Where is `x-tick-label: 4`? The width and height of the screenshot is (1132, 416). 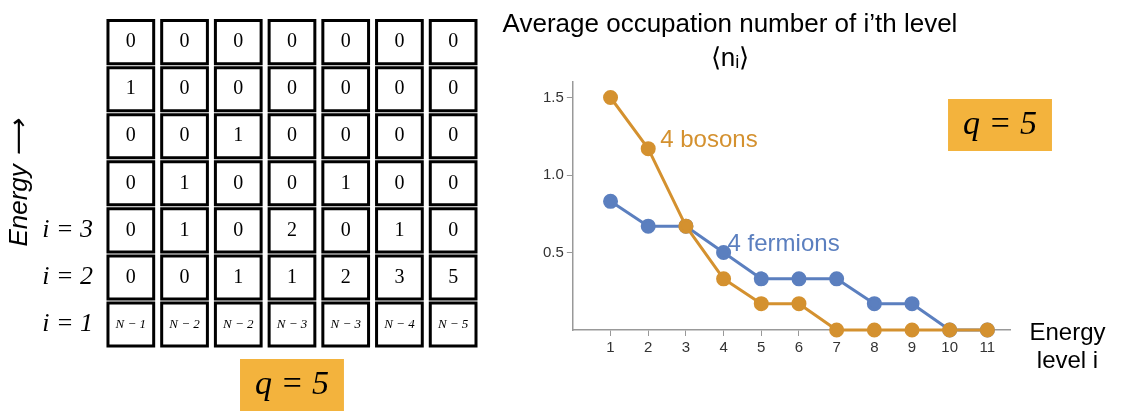
x-tick-label: 4 is located at coordinates (723, 347).